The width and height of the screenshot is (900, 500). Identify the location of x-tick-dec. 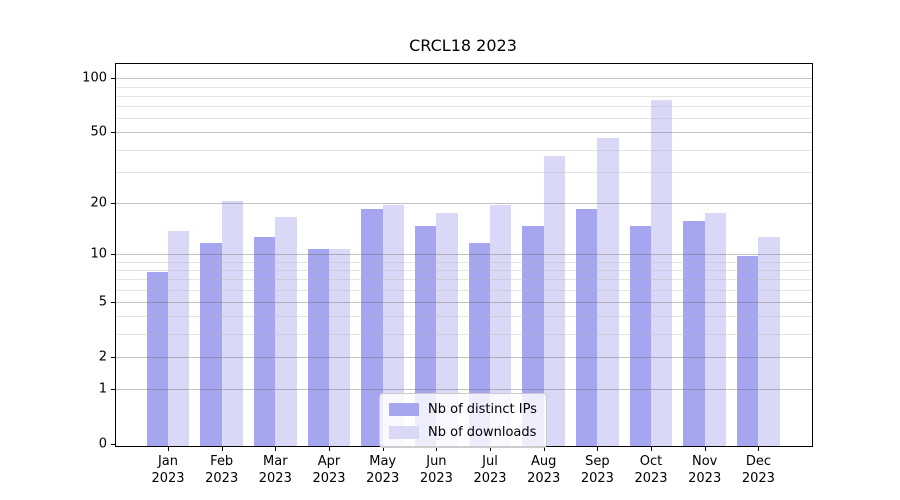
(759, 449).